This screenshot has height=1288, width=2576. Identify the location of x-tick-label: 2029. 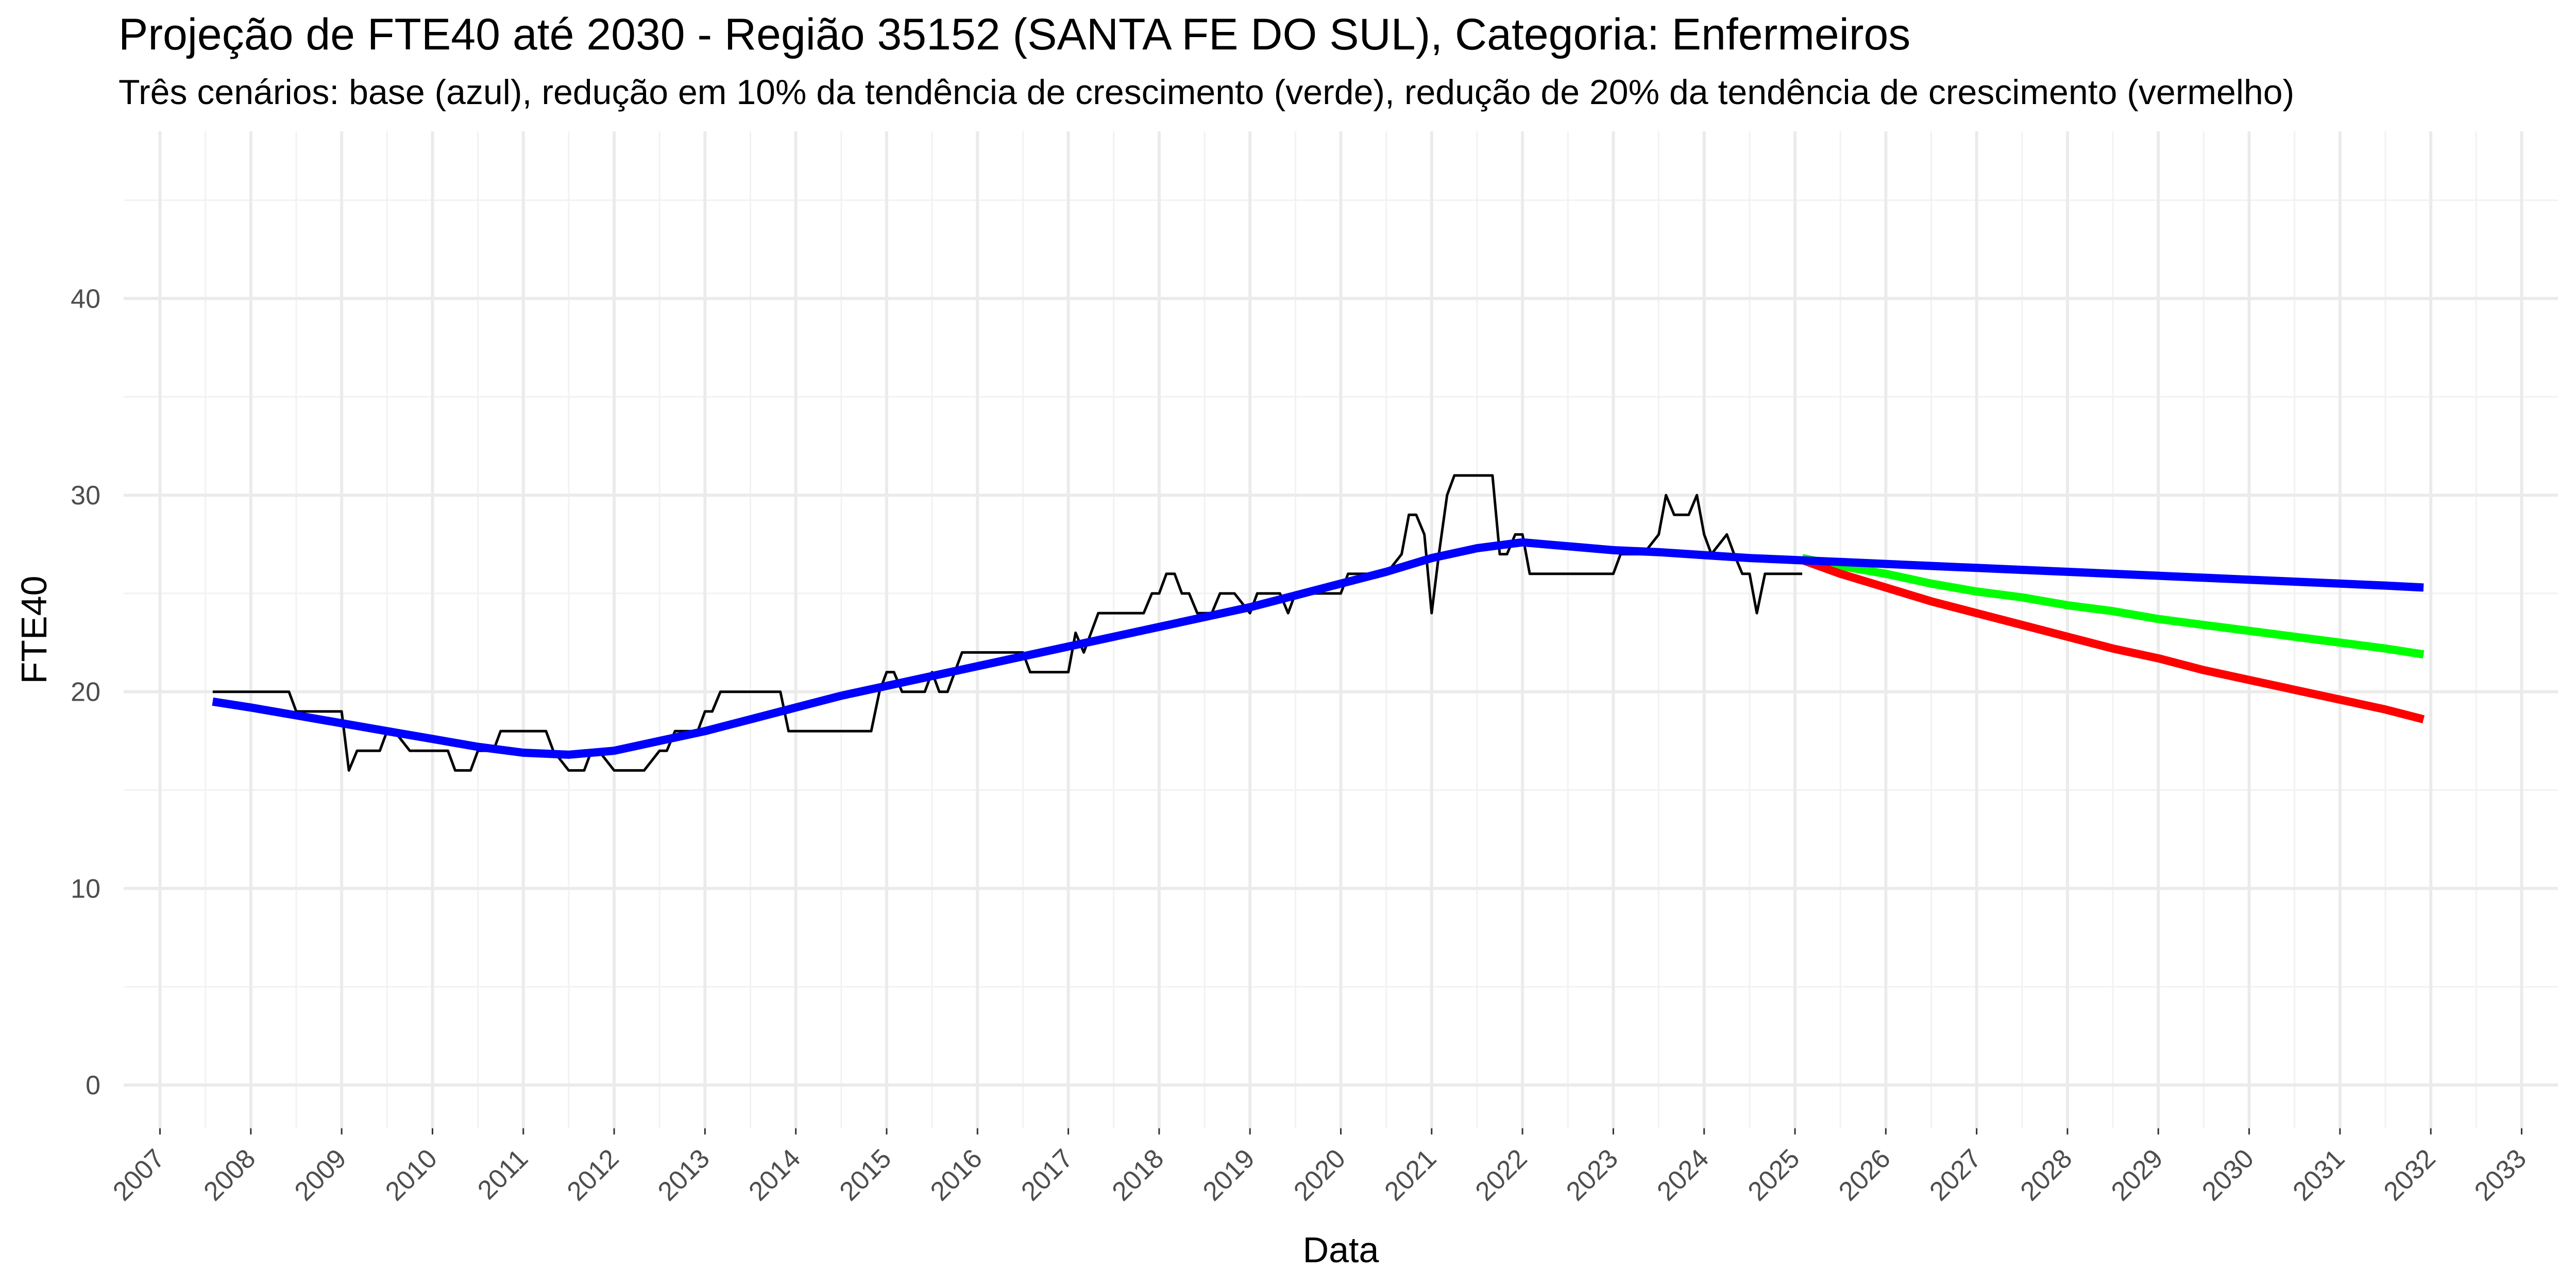
(2137, 1175).